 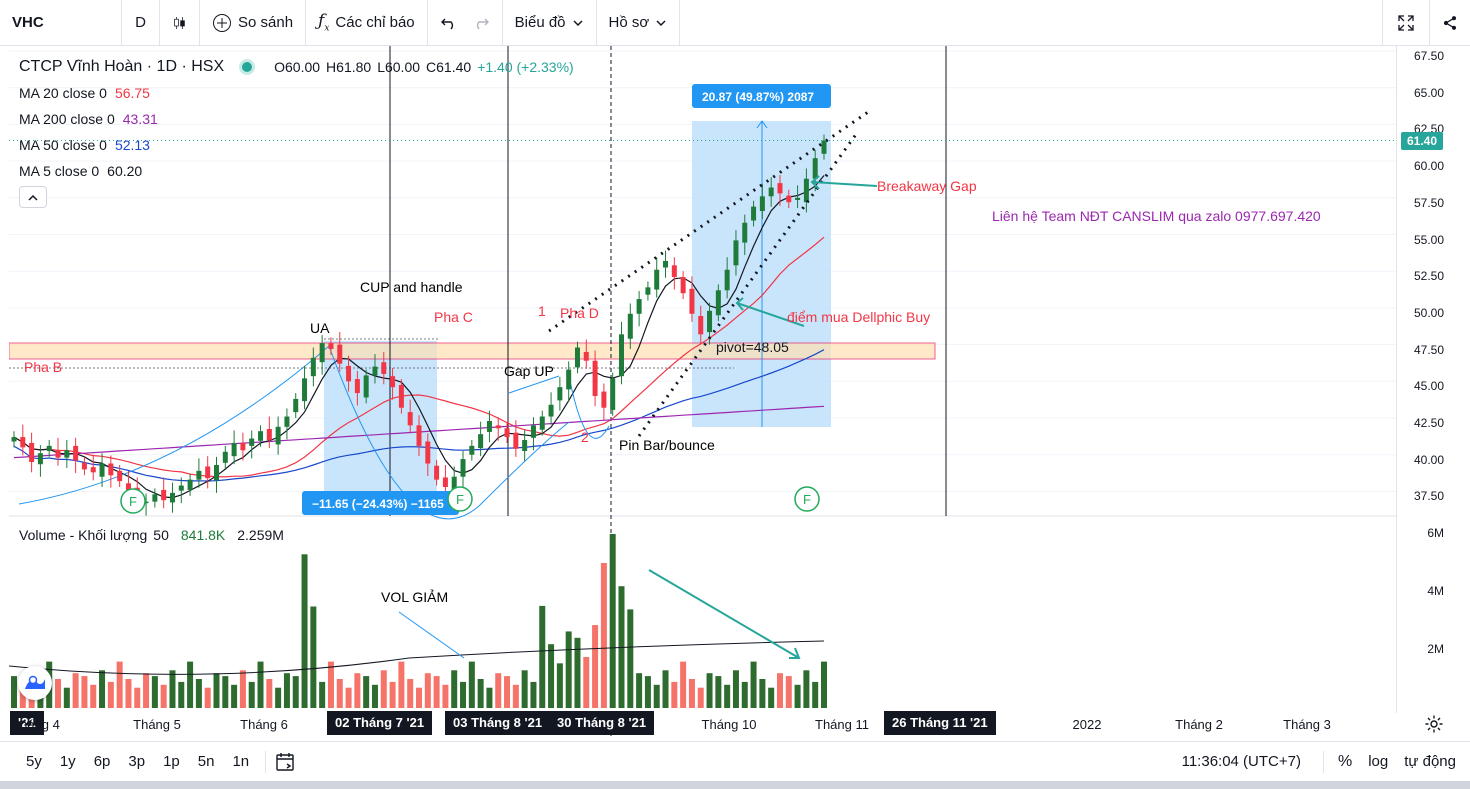 What do you see at coordinates (1345, 761) in the screenshot?
I see `percent-toggle: %` at bounding box center [1345, 761].